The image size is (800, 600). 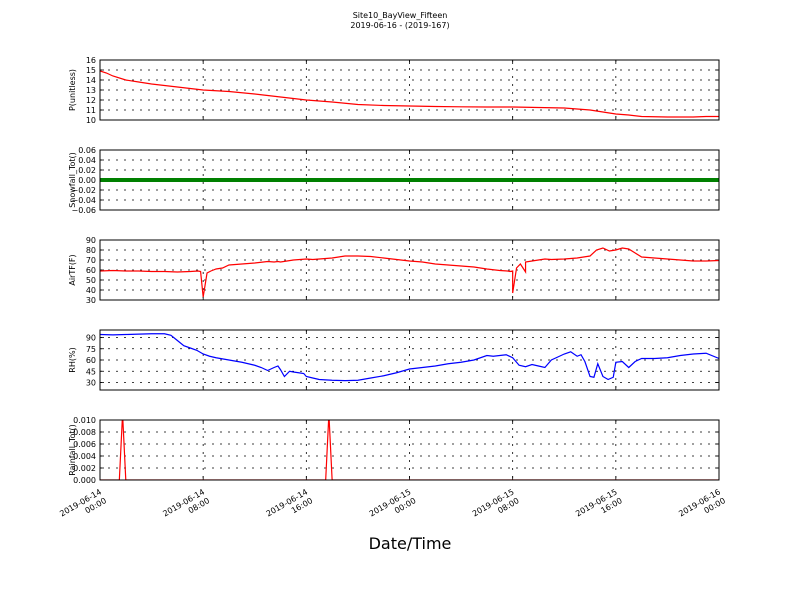 What do you see at coordinates (91, 250) in the screenshot?
I see `ytick-label: 80` at bounding box center [91, 250].